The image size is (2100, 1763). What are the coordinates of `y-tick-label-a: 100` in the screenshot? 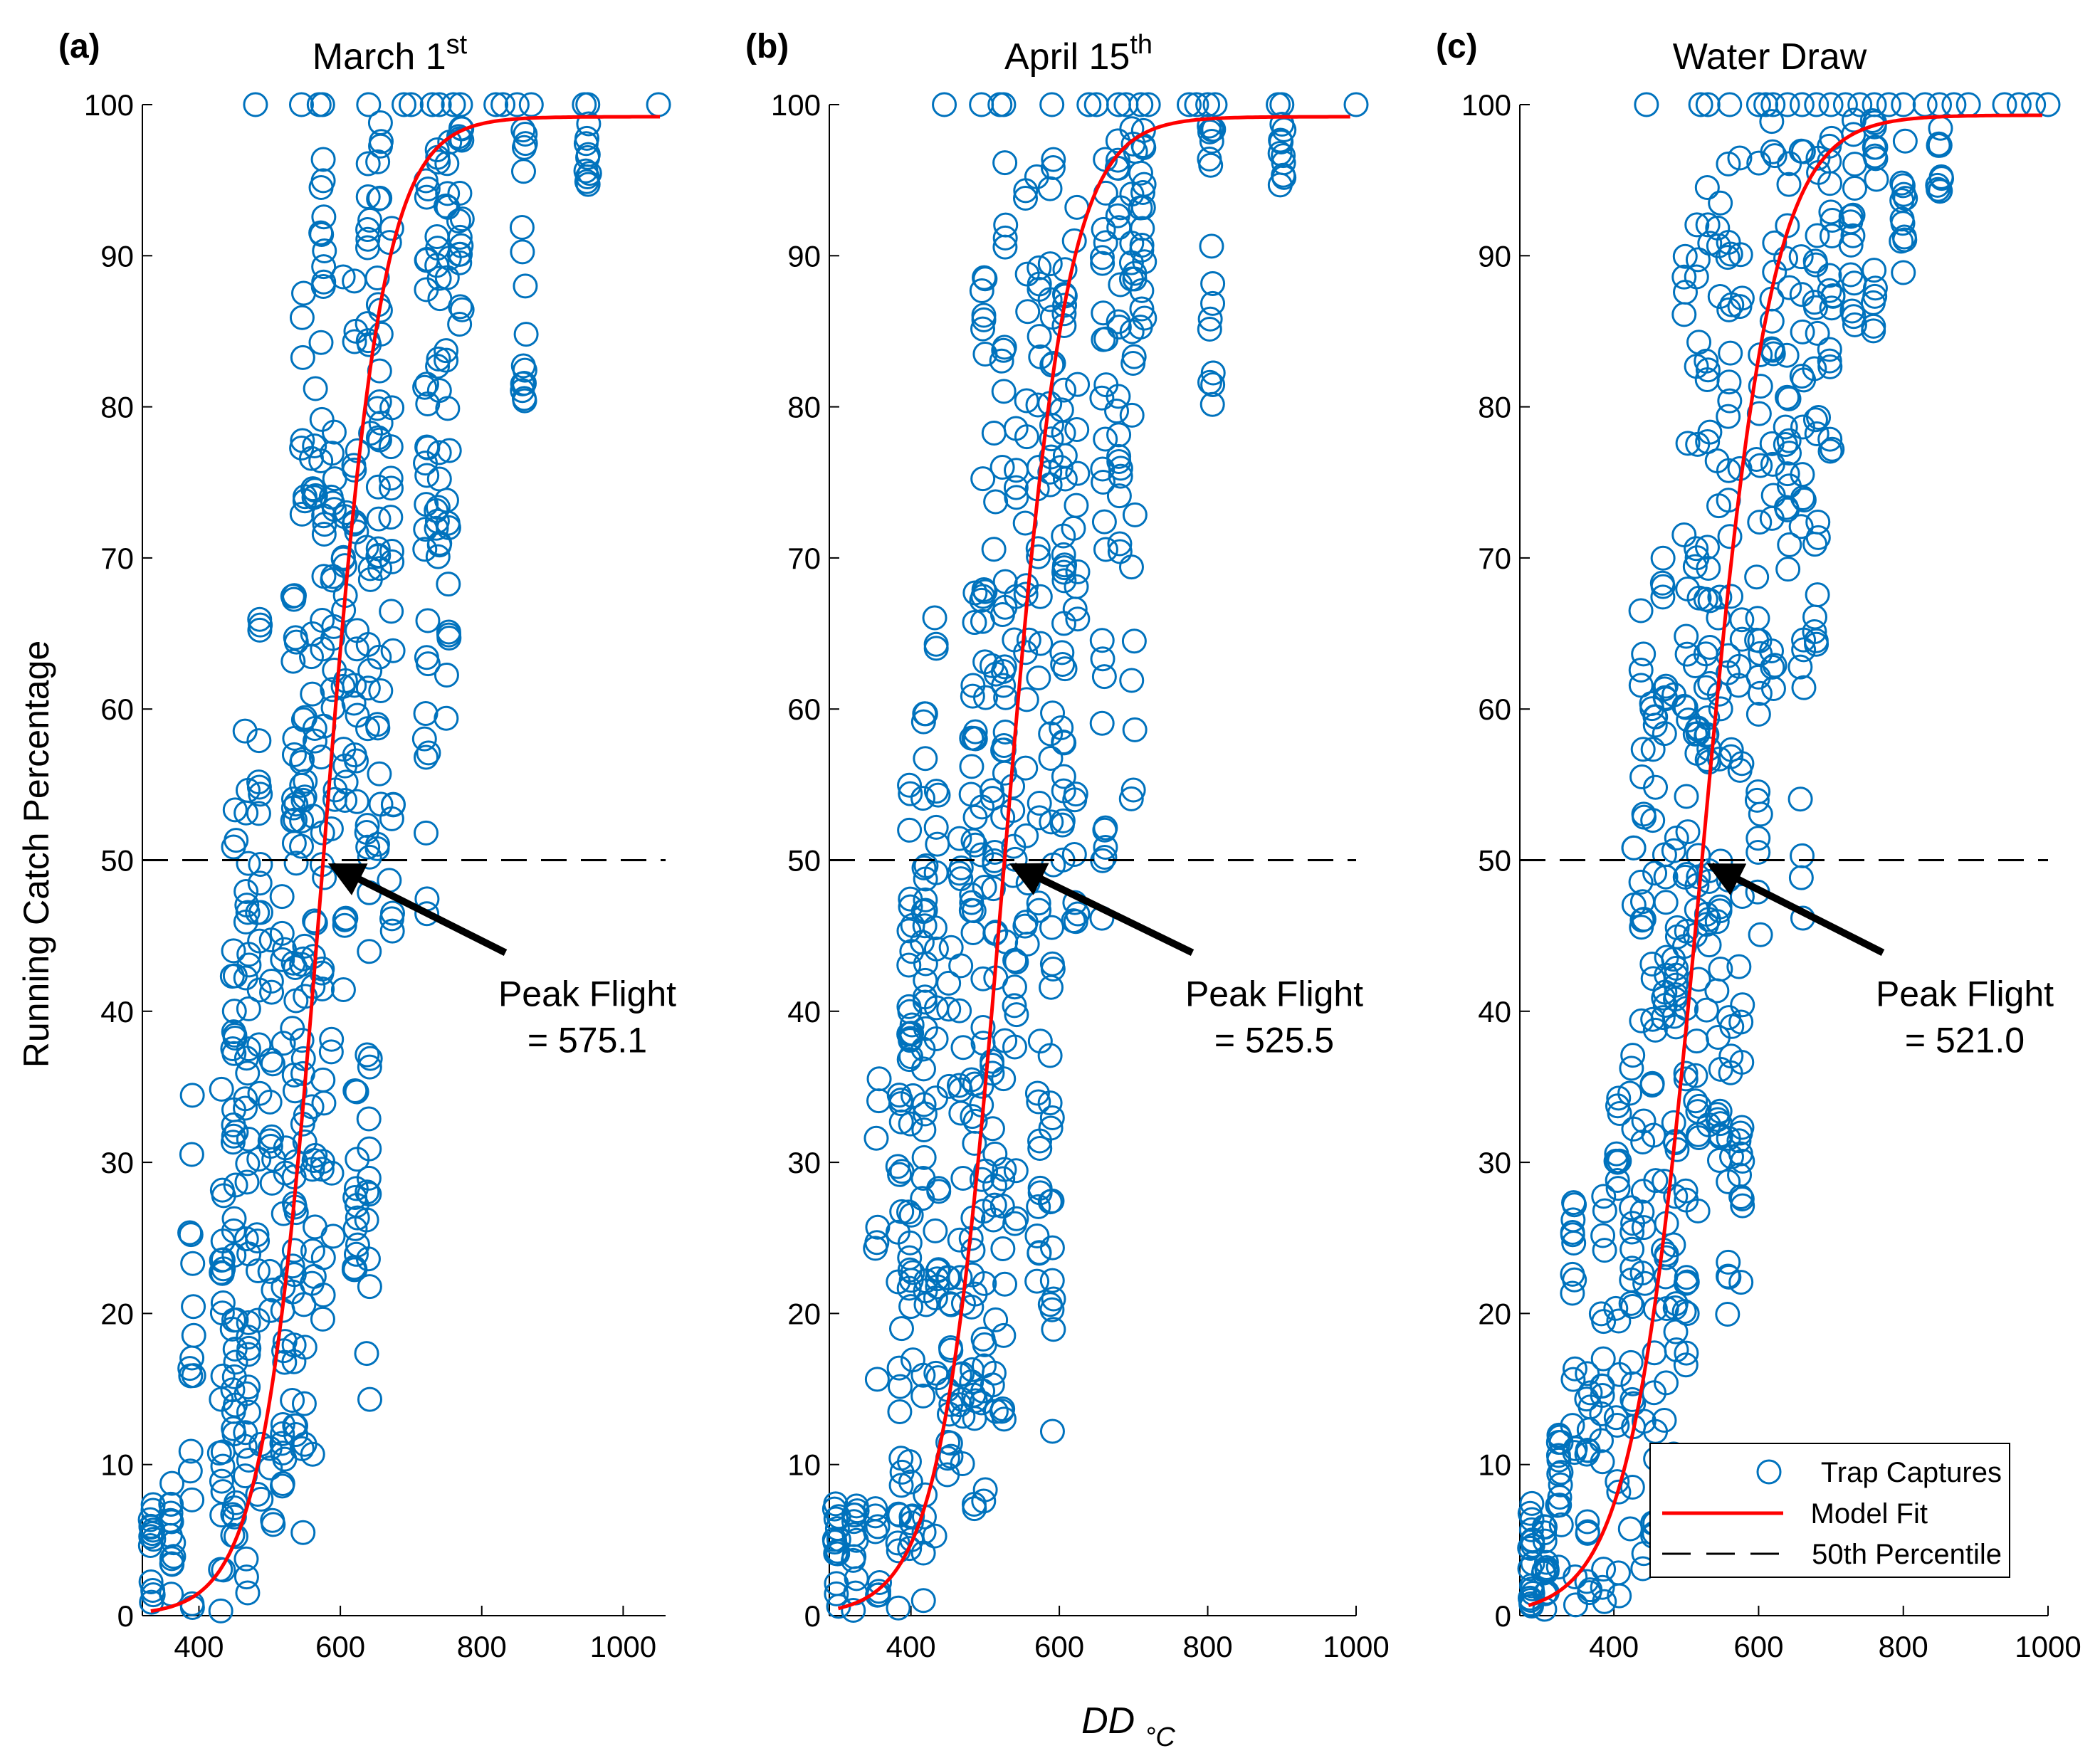 It's located at (109, 105).